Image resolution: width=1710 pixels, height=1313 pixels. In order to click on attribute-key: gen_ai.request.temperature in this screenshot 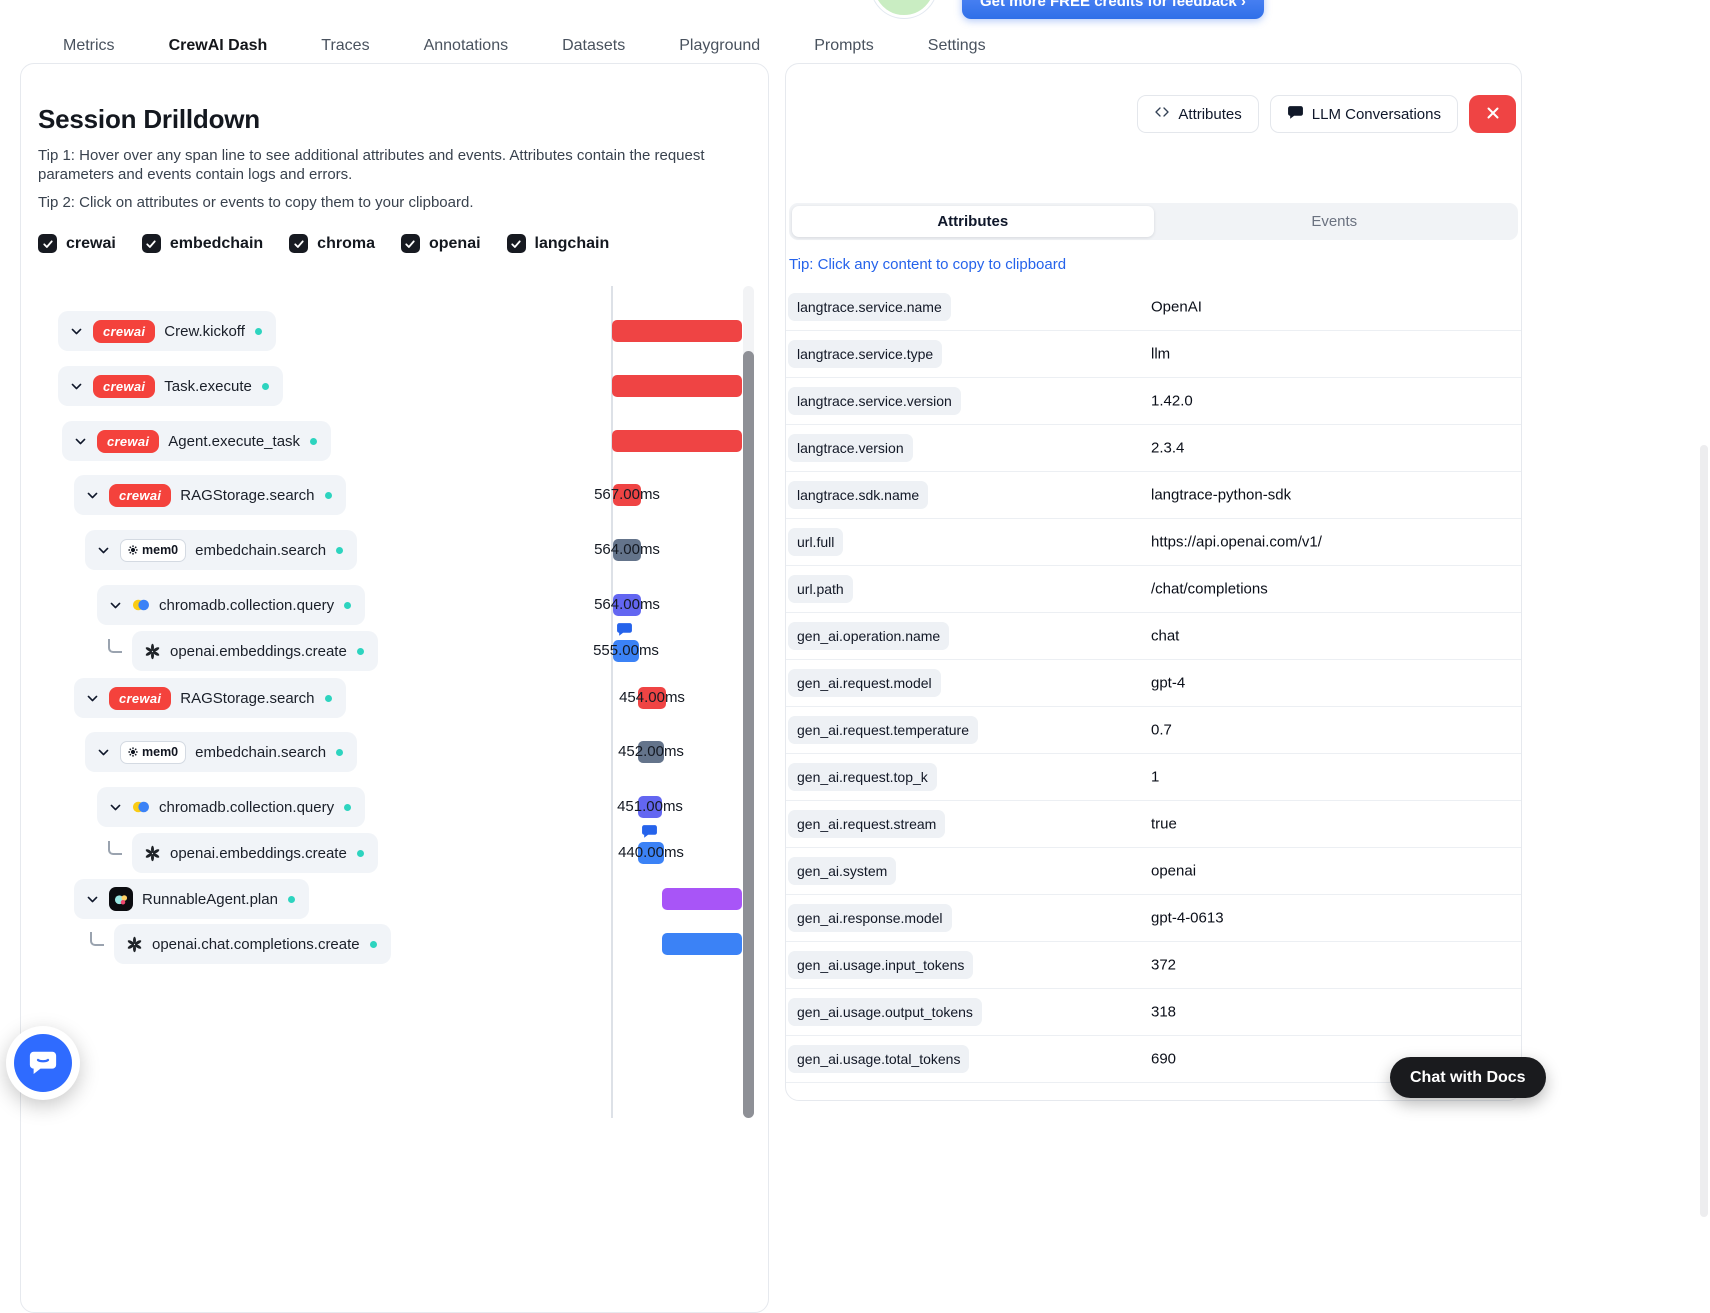, I will do `click(883, 730)`.